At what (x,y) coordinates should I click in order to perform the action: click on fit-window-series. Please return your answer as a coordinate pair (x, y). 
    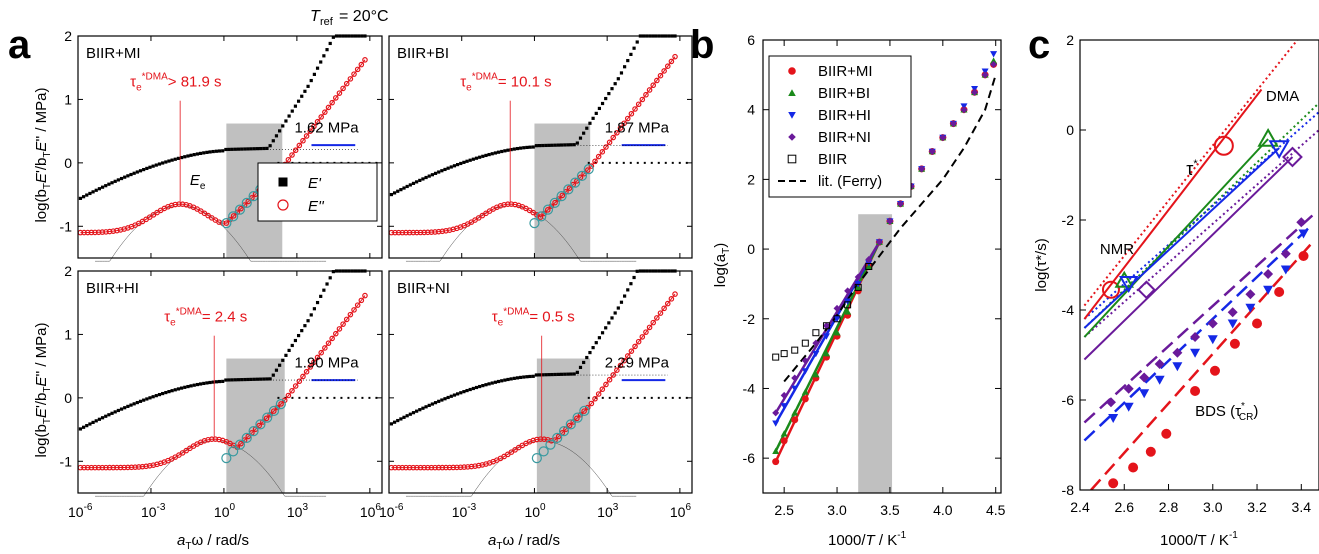
    Looking at the image, I should click on (561, 196).